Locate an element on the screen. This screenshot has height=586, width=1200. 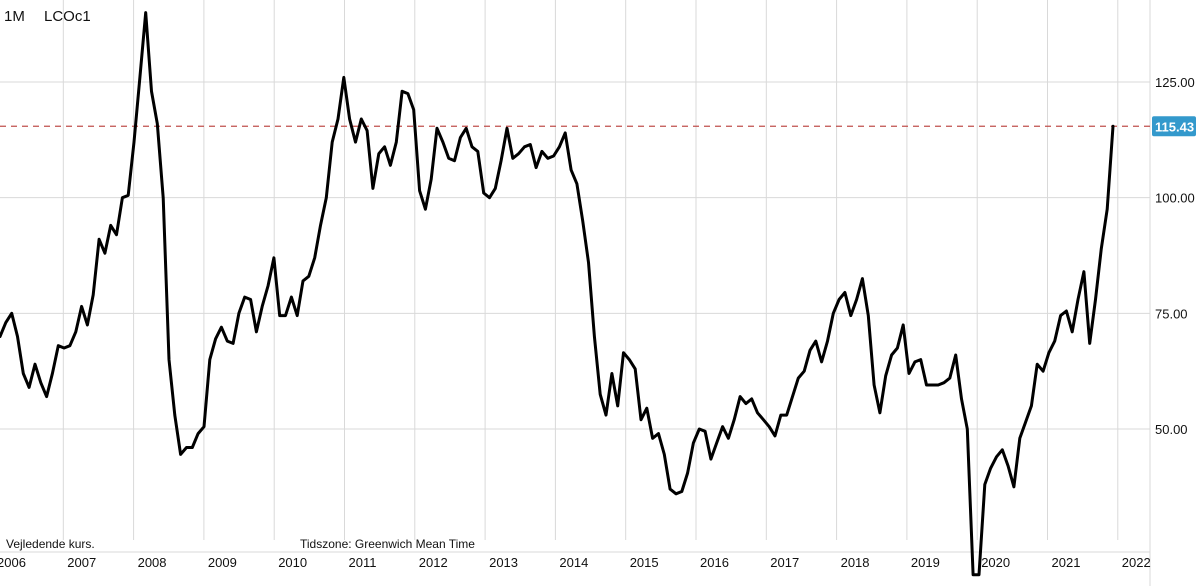
x-tick-label-2022: 2022 is located at coordinates (1136, 562).